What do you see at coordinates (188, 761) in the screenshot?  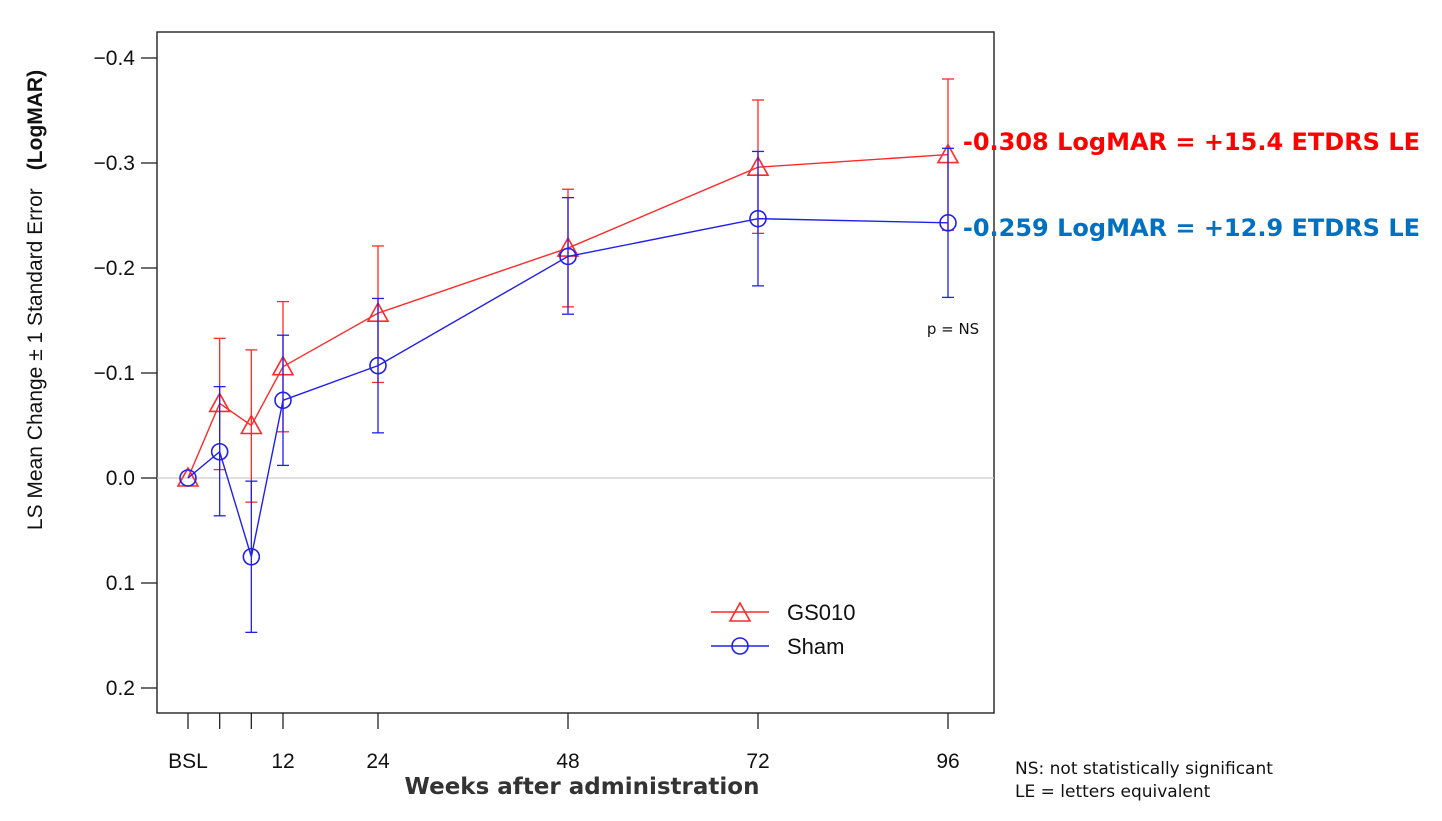 I see `x-tick-label: BSL` at bounding box center [188, 761].